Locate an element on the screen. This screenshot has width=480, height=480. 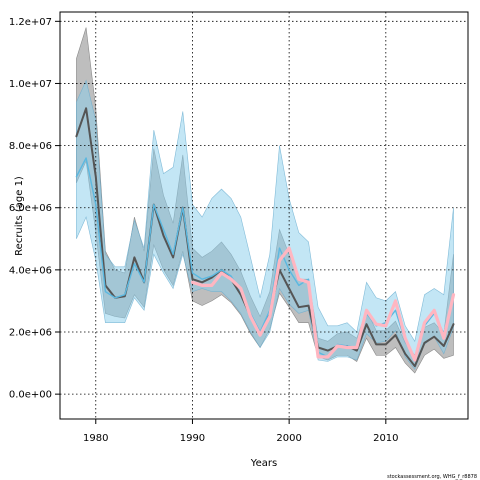
x-axis-label: Years is located at coordinates (263, 463).